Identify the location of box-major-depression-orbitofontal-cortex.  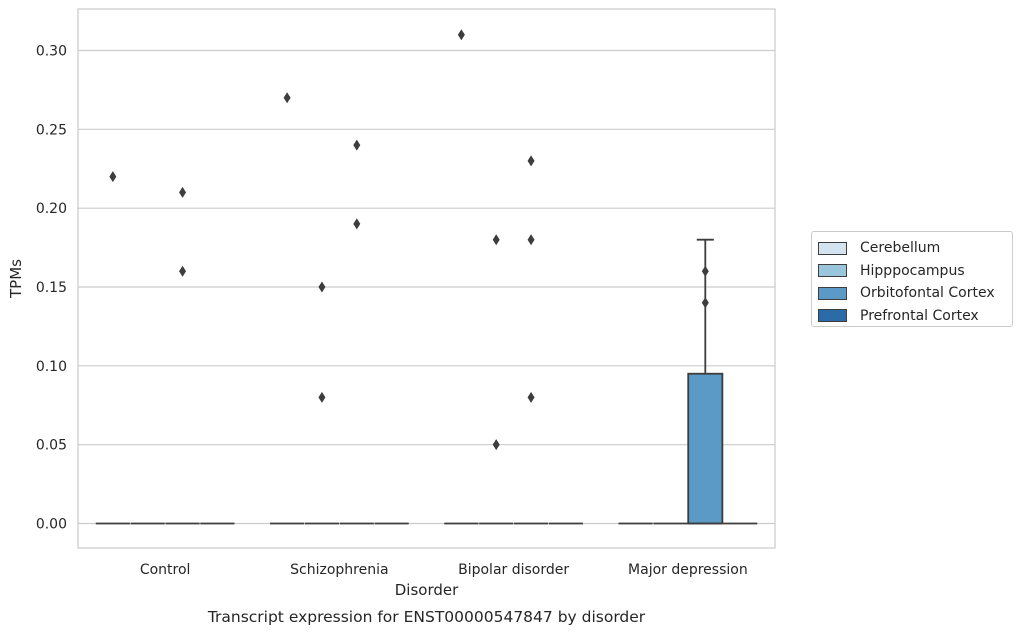
(705, 381).